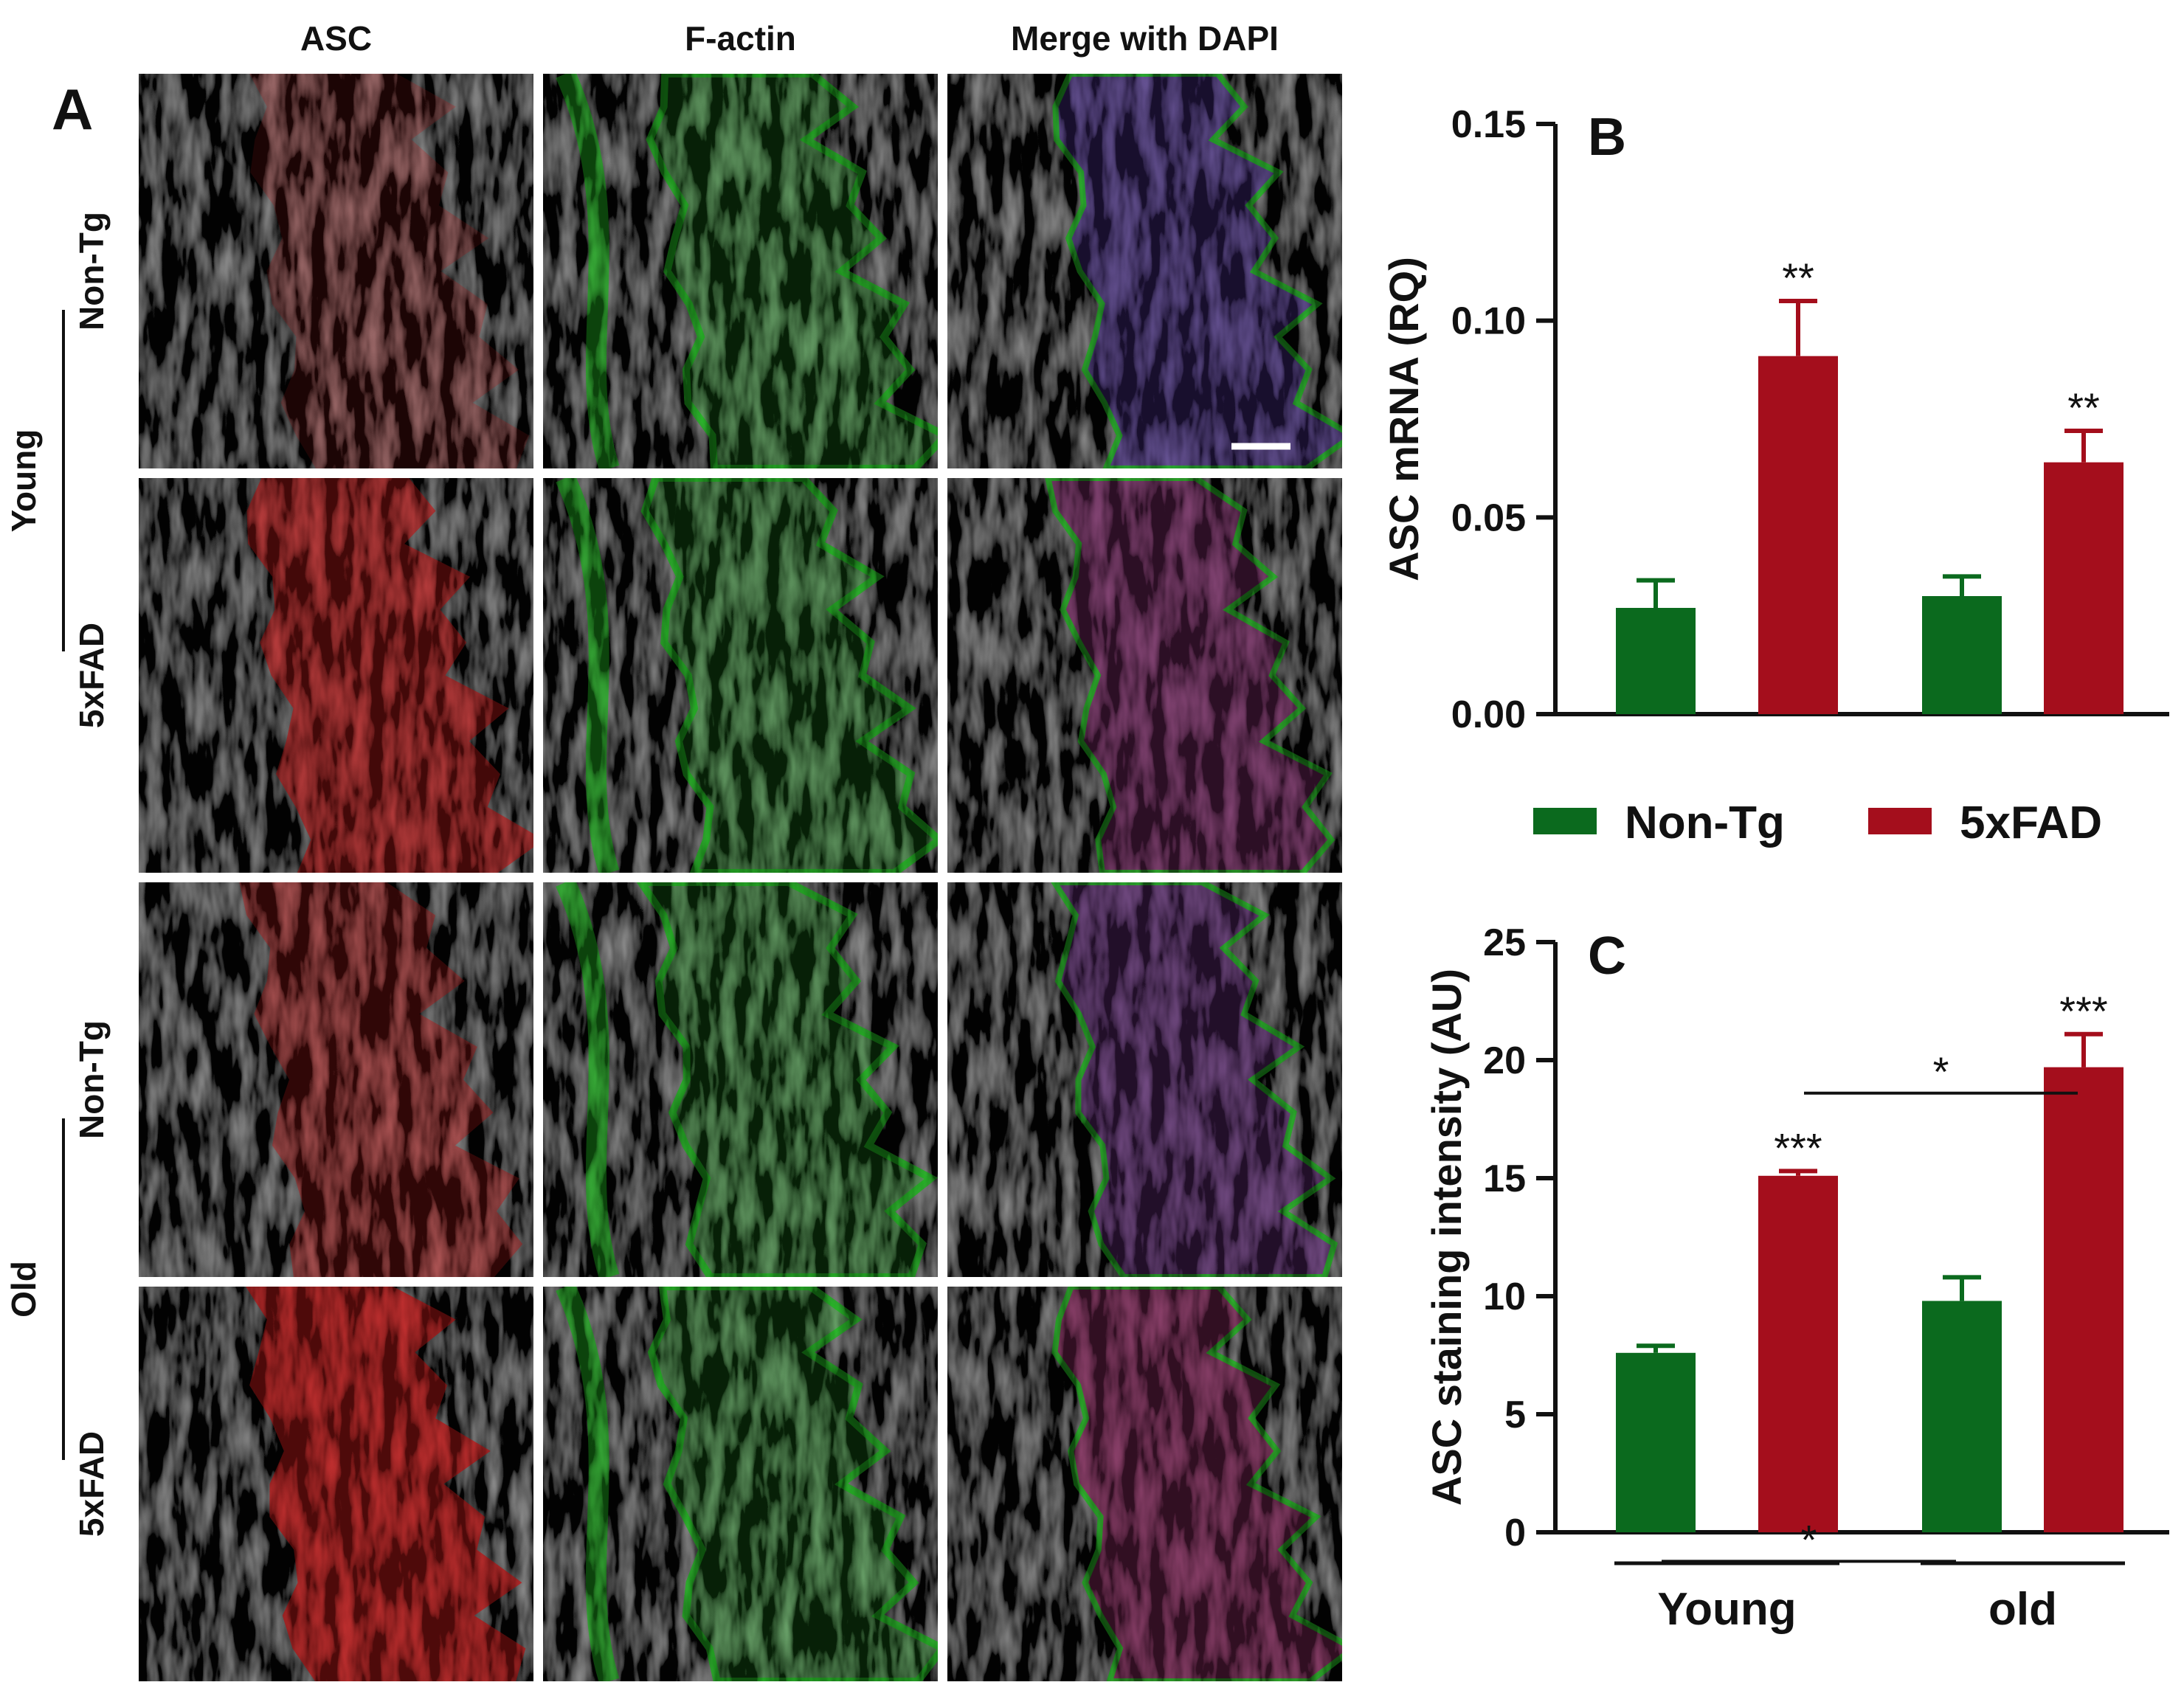 The image size is (2184, 1699). I want to click on y-tick-label: 10, so click(1505, 1297).